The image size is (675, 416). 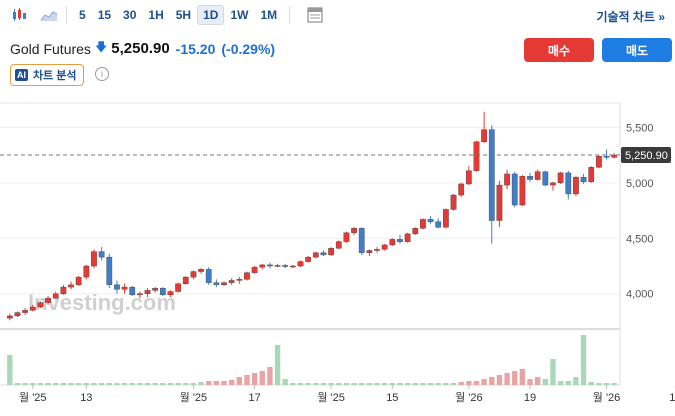 I want to click on sell-button: 매도, so click(x=637, y=50).